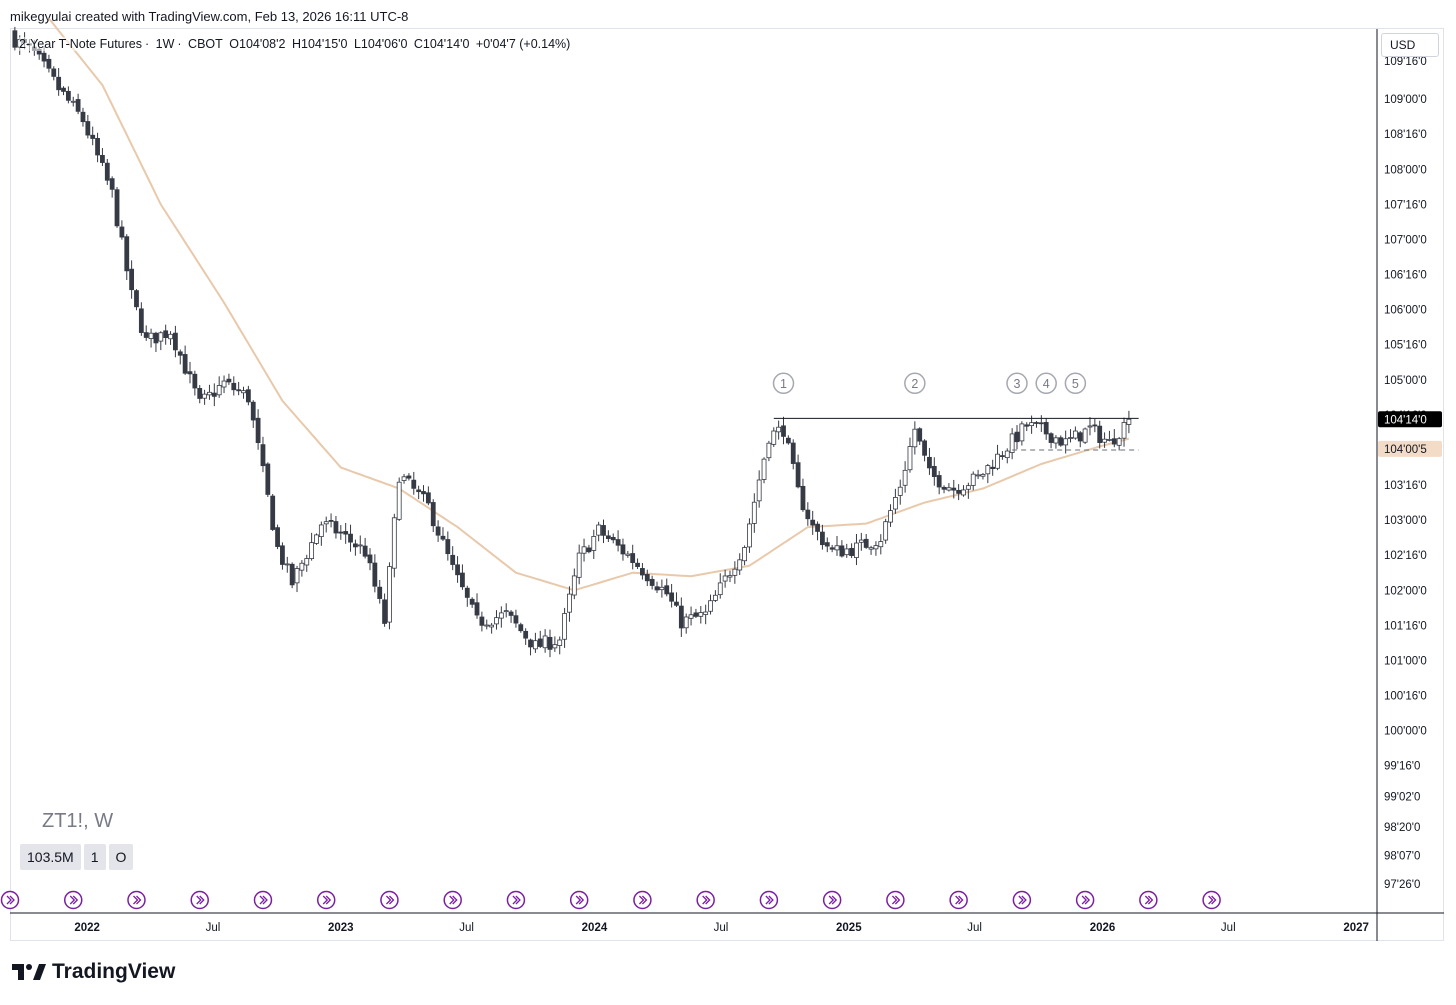 The height and width of the screenshot is (1005, 1456). Describe the element at coordinates (1075, 383) in the screenshot. I see `touch-marker: 5` at that location.